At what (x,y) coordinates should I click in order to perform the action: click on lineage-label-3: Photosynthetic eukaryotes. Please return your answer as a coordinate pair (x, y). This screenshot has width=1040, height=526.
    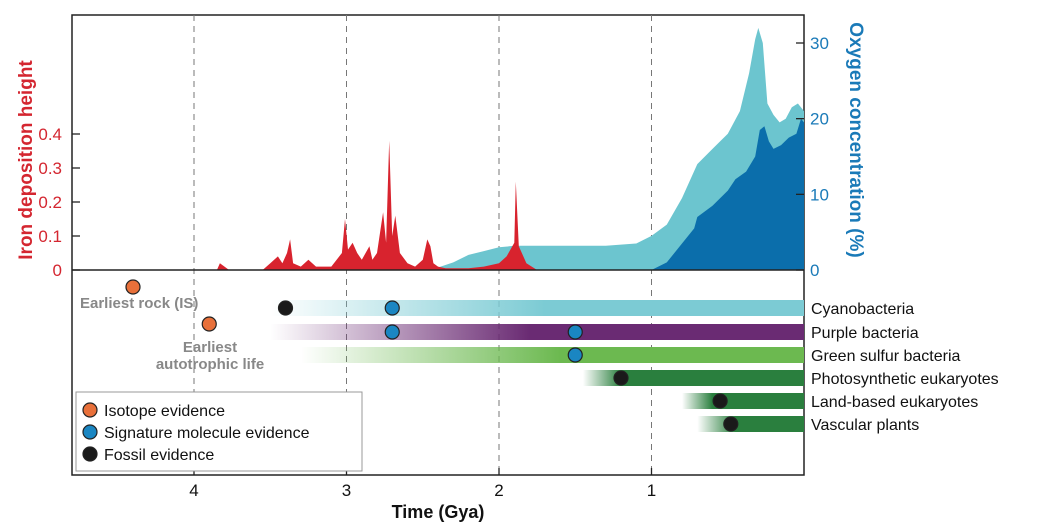
    Looking at the image, I should click on (905, 379).